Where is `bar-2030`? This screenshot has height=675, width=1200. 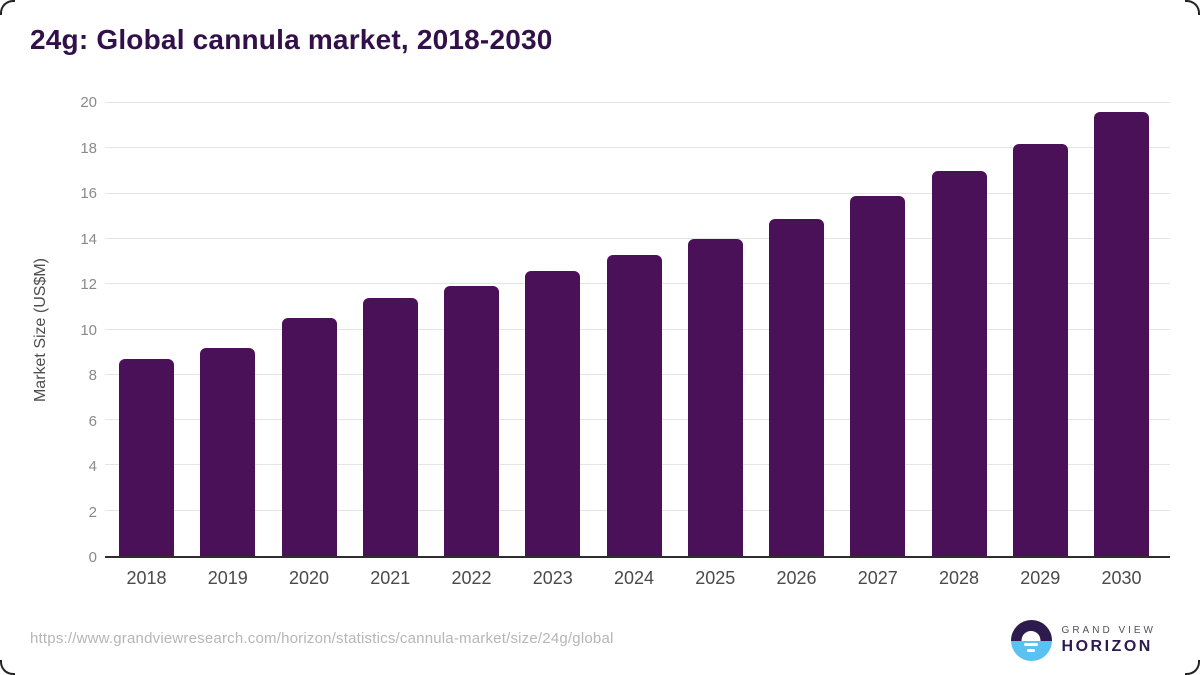
bar-2030 is located at coordinates (1121, 334).